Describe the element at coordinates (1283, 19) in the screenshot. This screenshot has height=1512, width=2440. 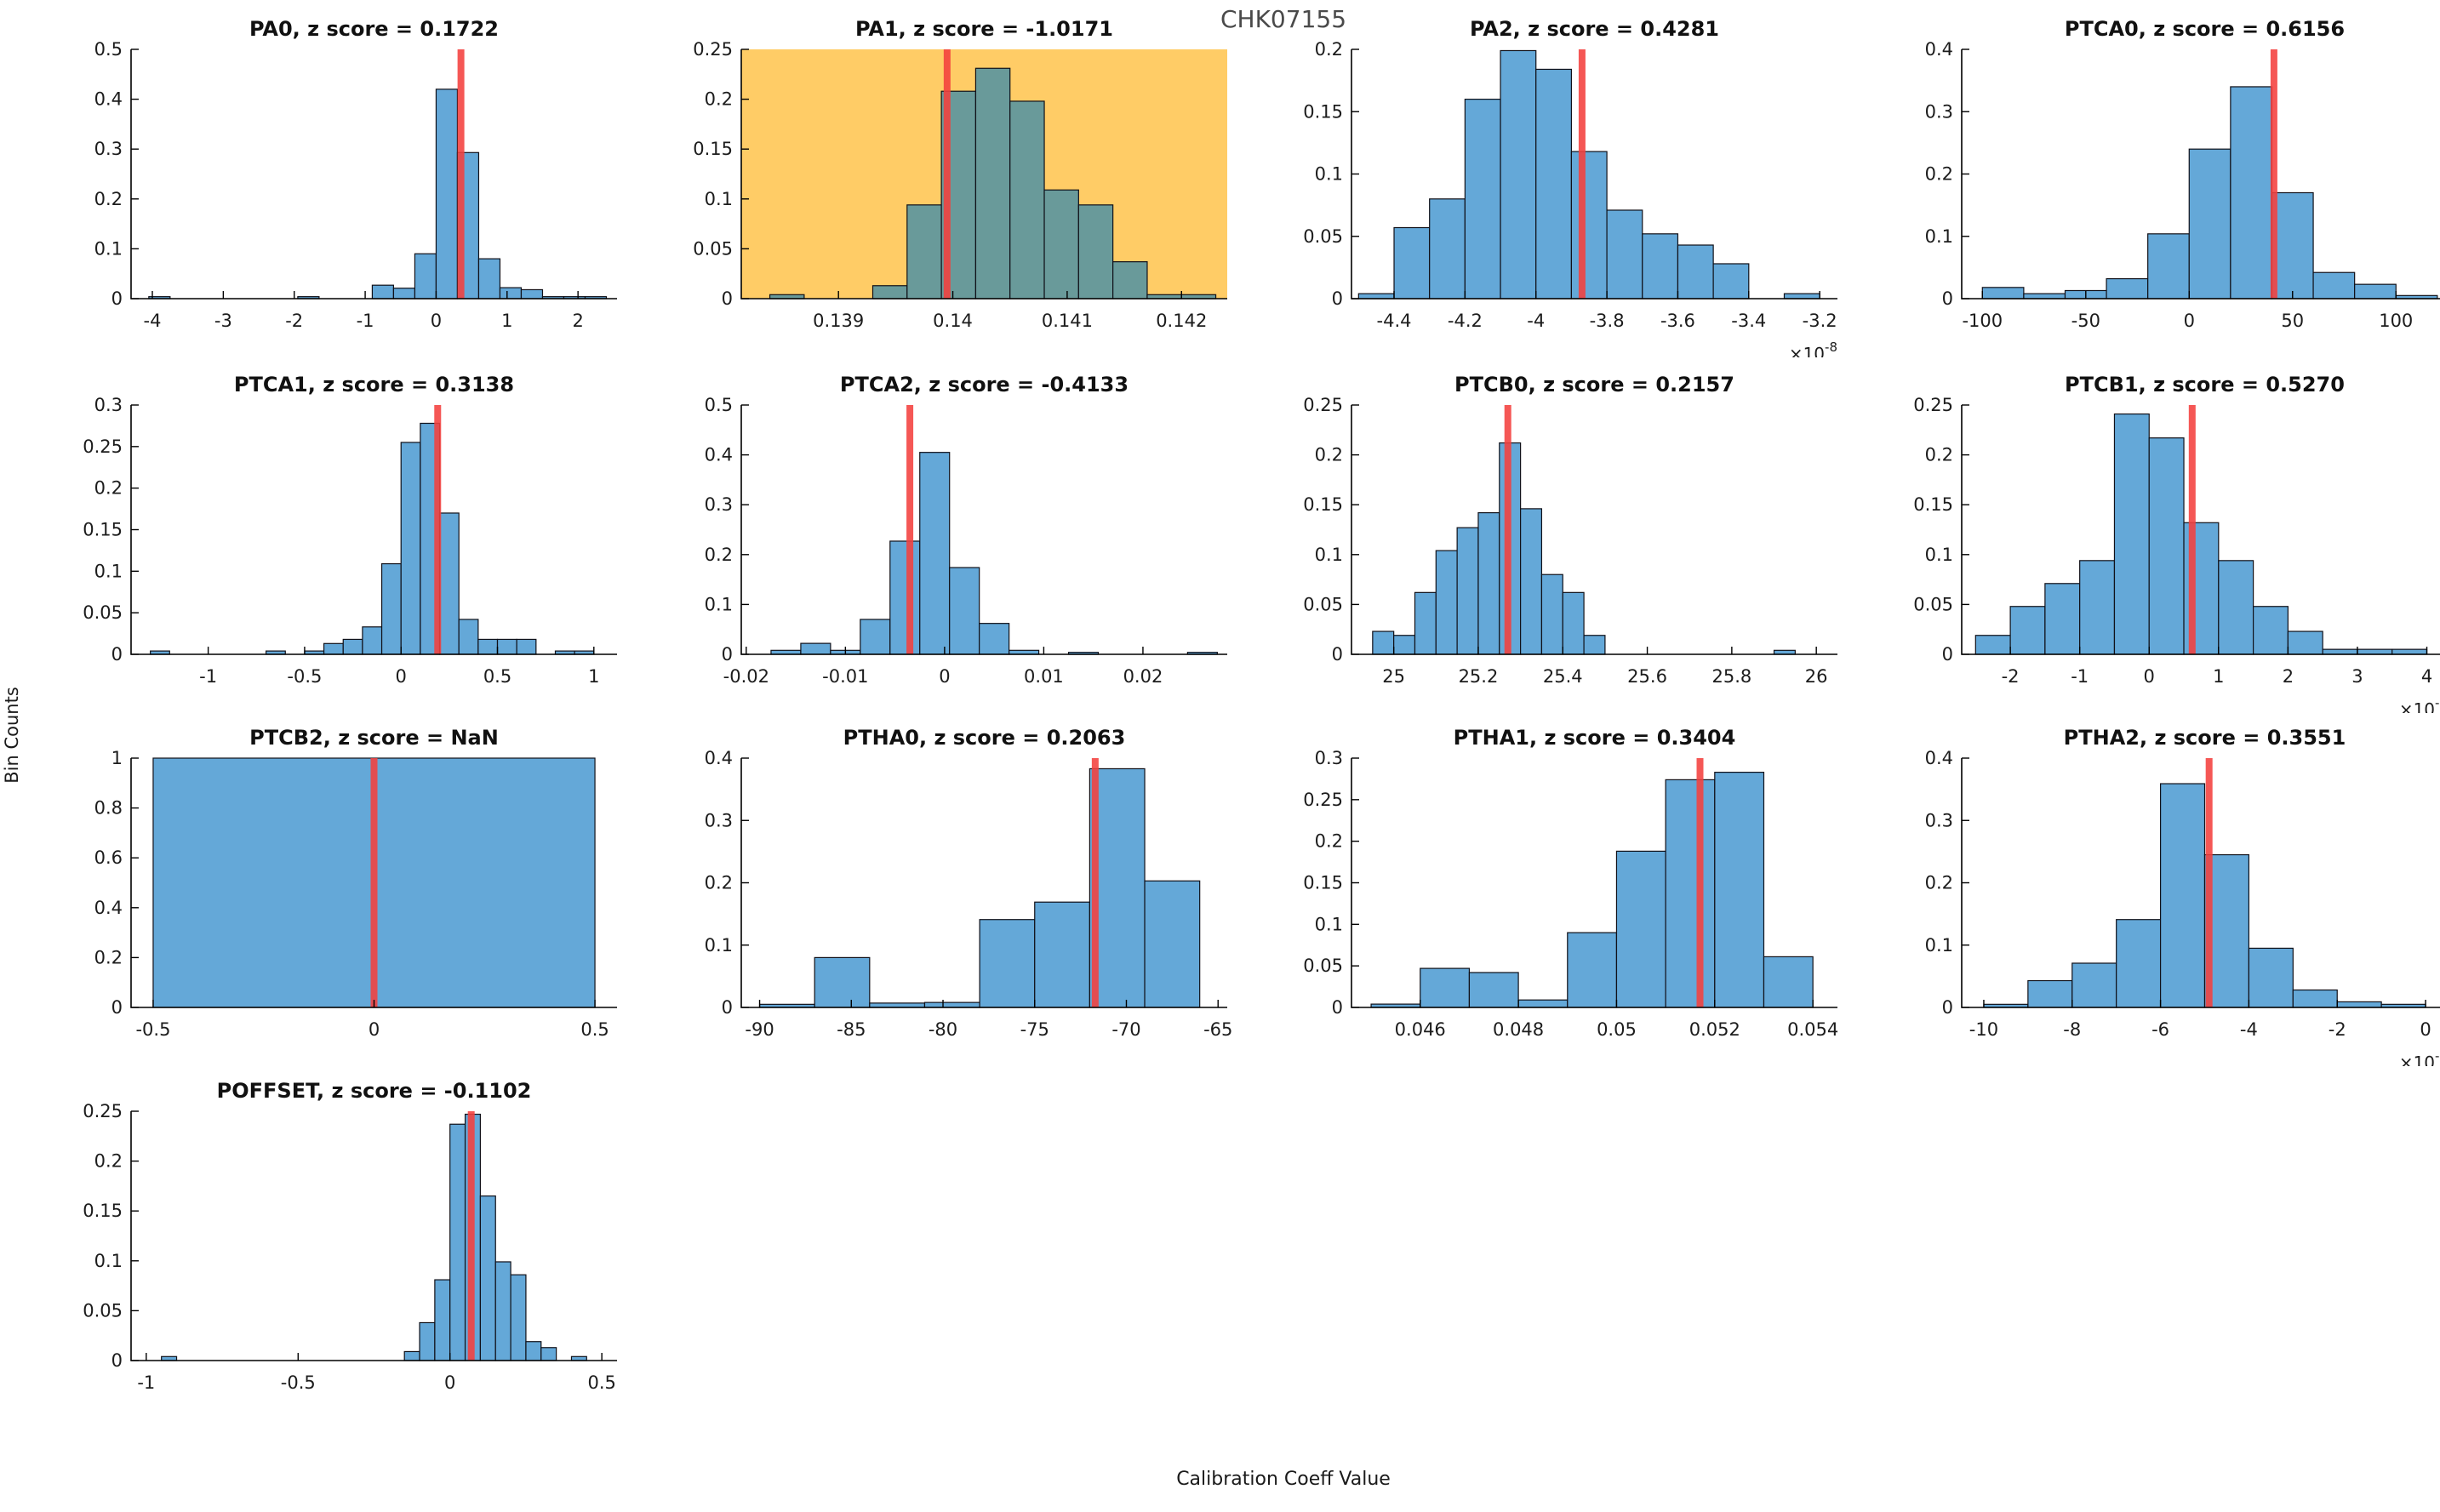
I see `figure-title: CHK07155` at that location.